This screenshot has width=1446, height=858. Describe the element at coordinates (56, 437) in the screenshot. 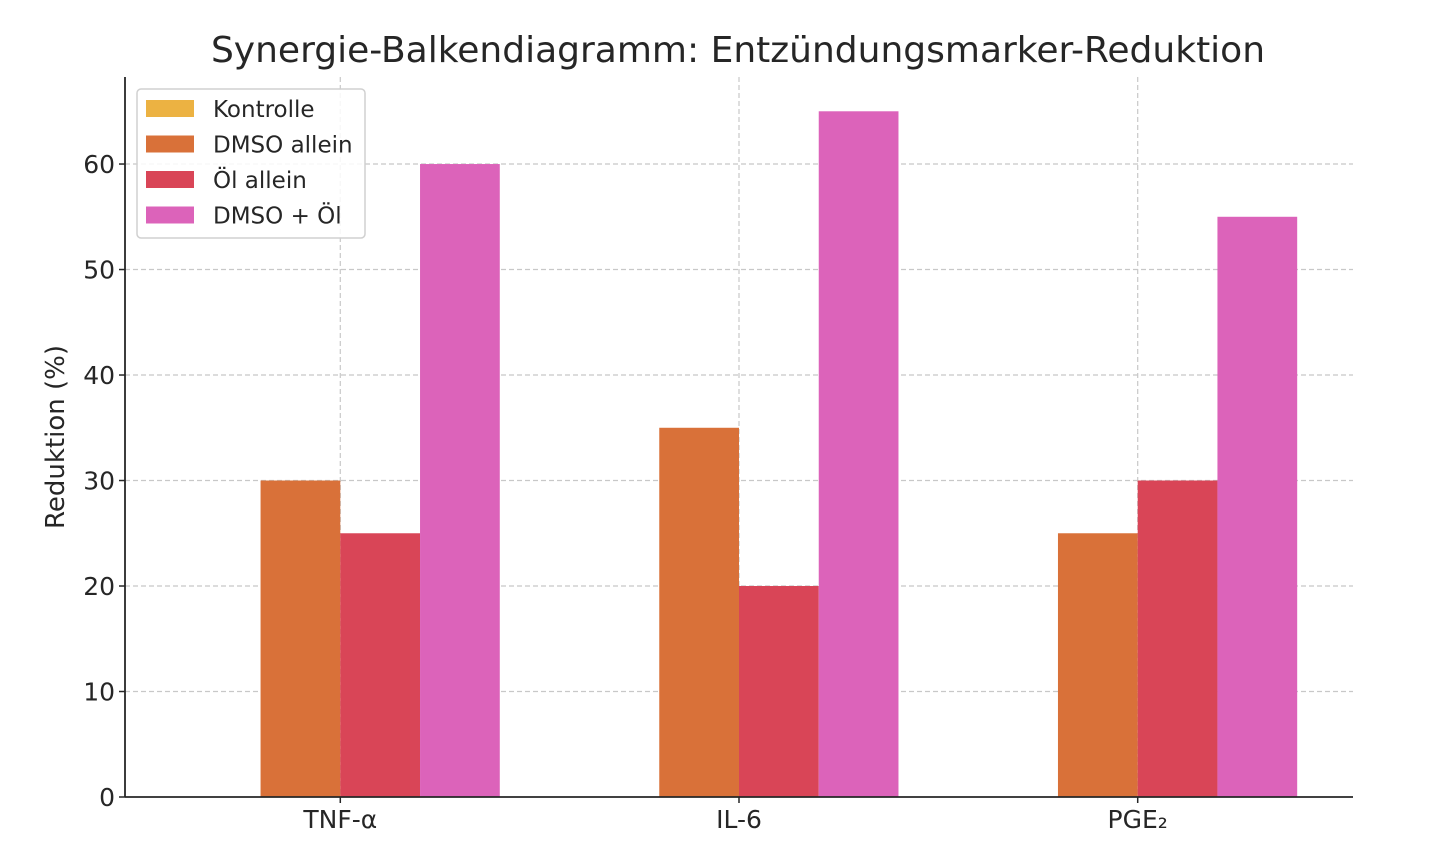

I see `y-axis-label: Reduktion (%)` at that location.